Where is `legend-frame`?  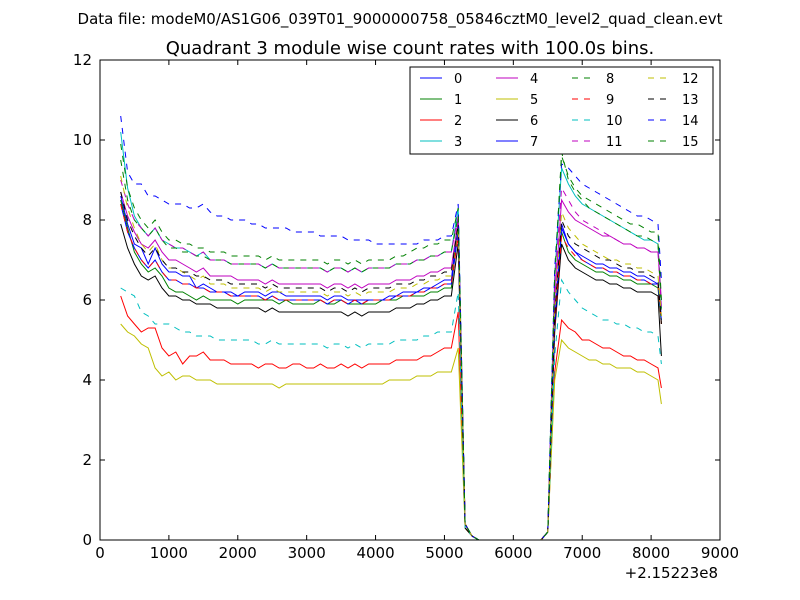
legend-frame is located at coordinates (561, 110).